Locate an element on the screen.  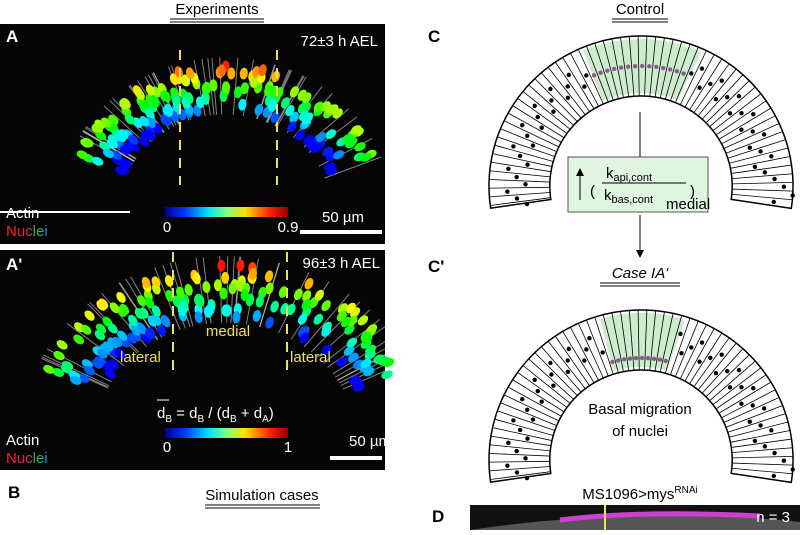
title: MS1096>mysRNAi is located at coordinates (639, 494).